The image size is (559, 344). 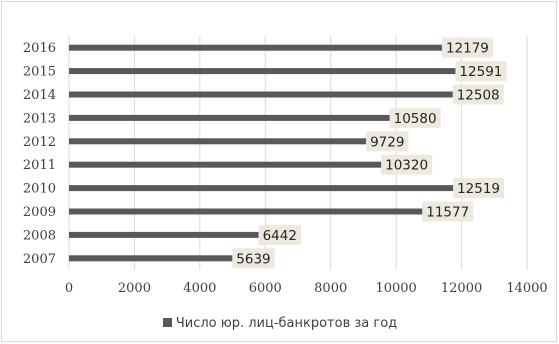 I want to click on legend-label: Число юр. лиц-банкротов за год, so click(x=286, y=323).